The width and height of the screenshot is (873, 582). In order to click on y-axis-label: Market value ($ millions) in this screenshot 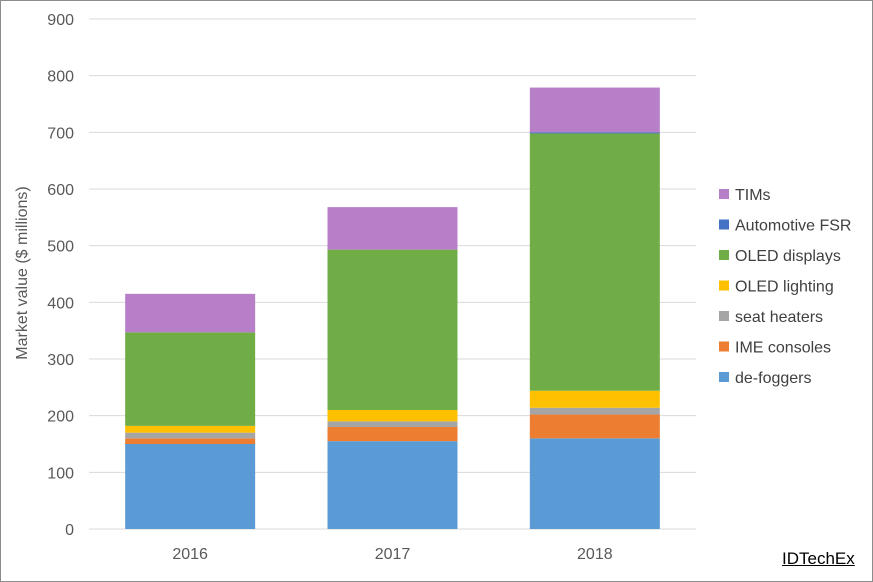, I will do `click(22, 272)`.